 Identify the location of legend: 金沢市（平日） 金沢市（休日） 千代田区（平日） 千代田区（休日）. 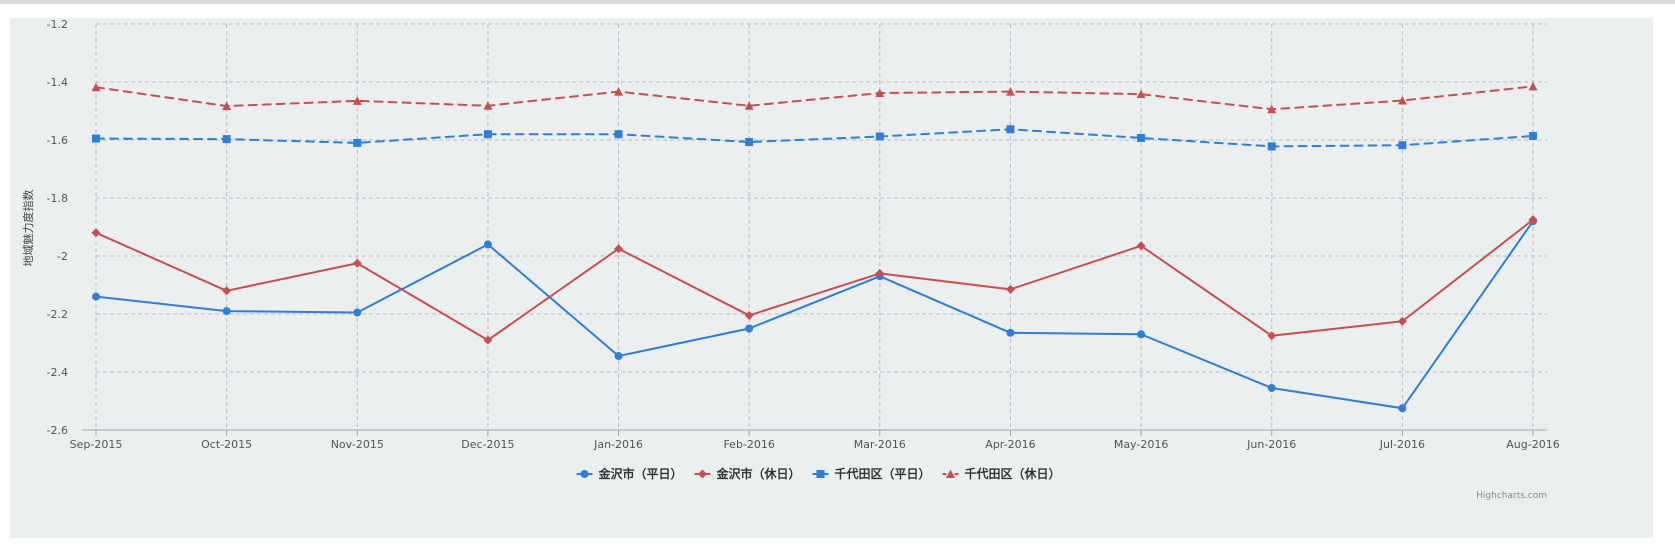
(818, 473).